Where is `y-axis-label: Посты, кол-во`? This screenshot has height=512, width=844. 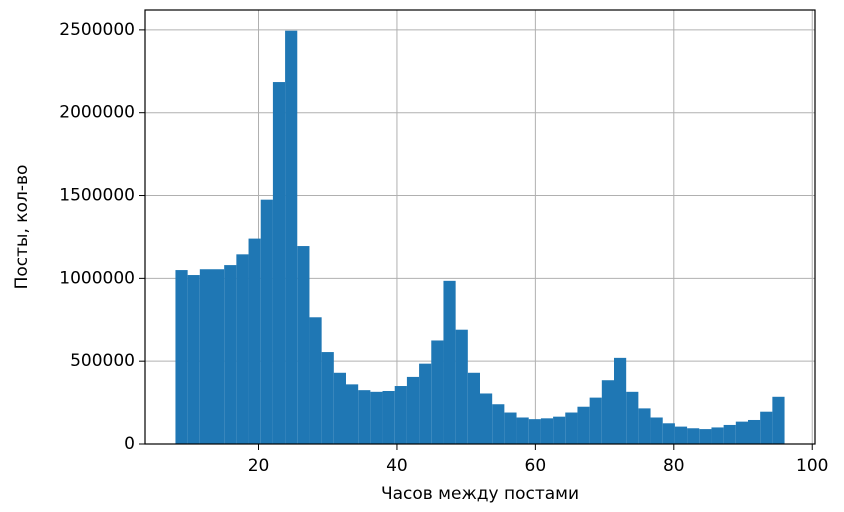 y-axis-label: Посты, кол-во is located at coordinates (22, 227).